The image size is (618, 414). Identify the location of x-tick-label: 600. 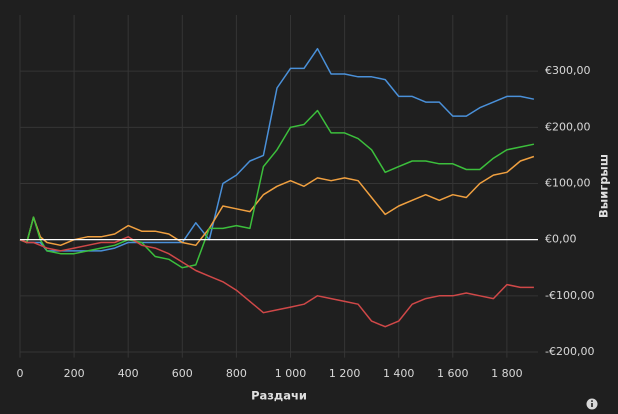
(182, 373).